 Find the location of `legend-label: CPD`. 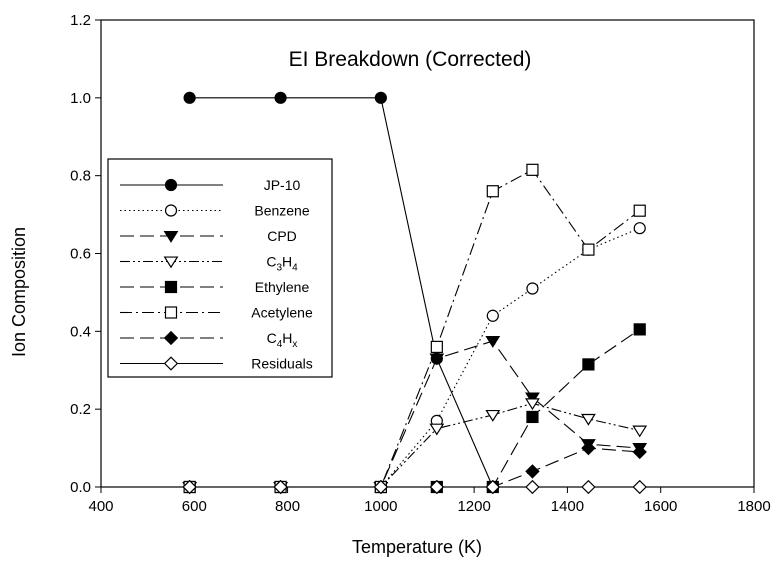

legend-label: CPD is located at coordinates (282, 236).